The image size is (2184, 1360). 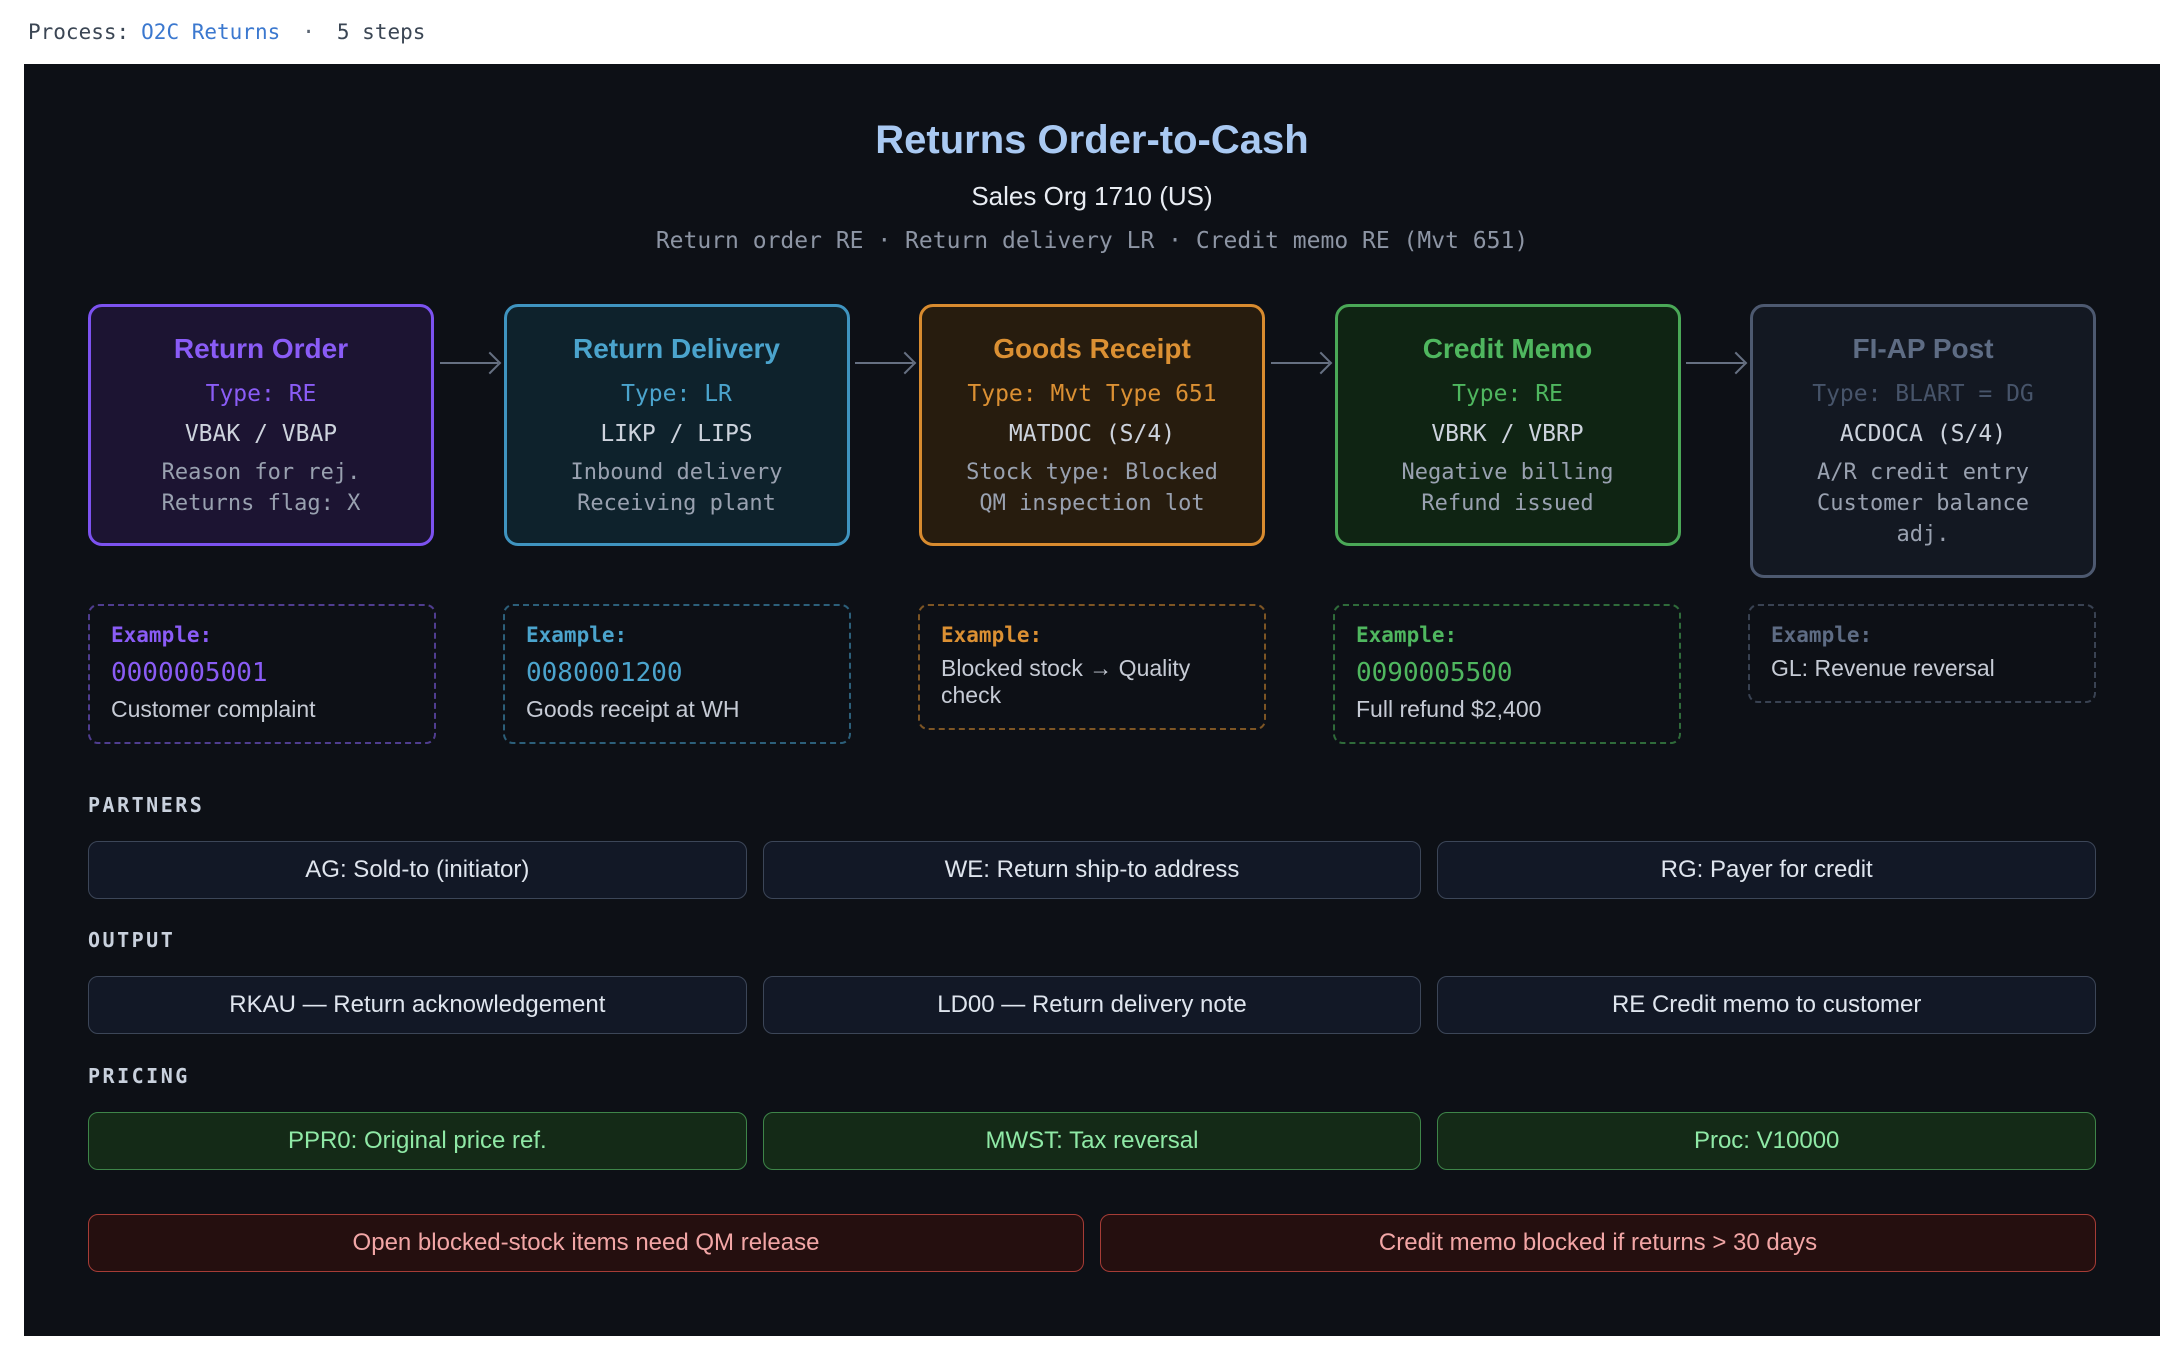 I want to click on step-tables: VBAK / VBAP, so click(x=261, y=434).